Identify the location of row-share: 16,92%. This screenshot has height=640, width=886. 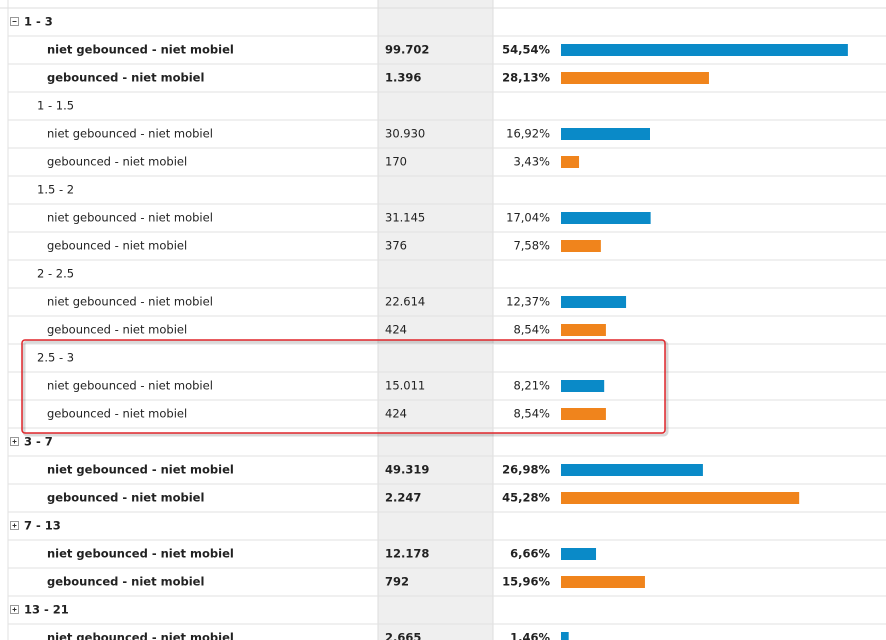
(528, 134).